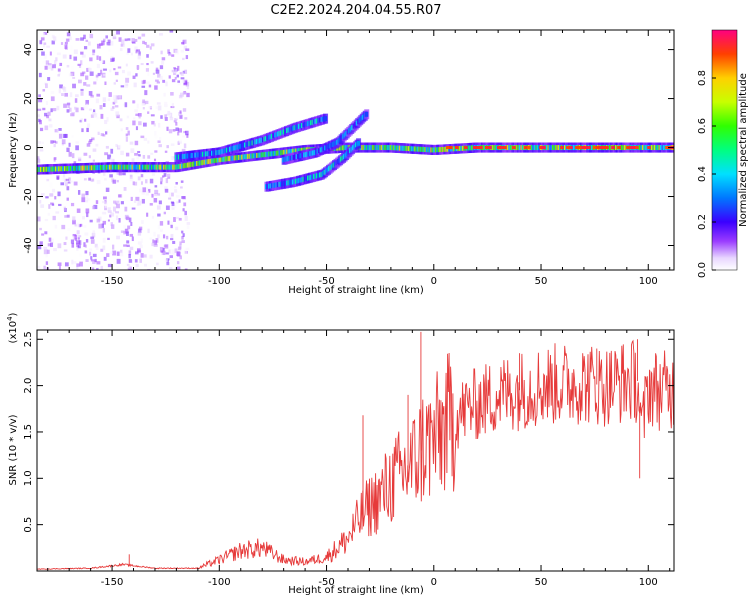  I want to click on spectrogram-xtick-label: -100, so click(219, 281).